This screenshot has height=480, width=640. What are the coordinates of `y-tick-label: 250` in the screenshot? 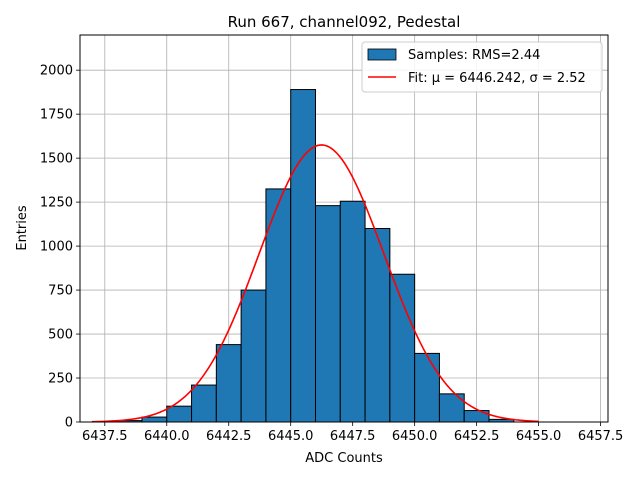 It's located at (60, 379).